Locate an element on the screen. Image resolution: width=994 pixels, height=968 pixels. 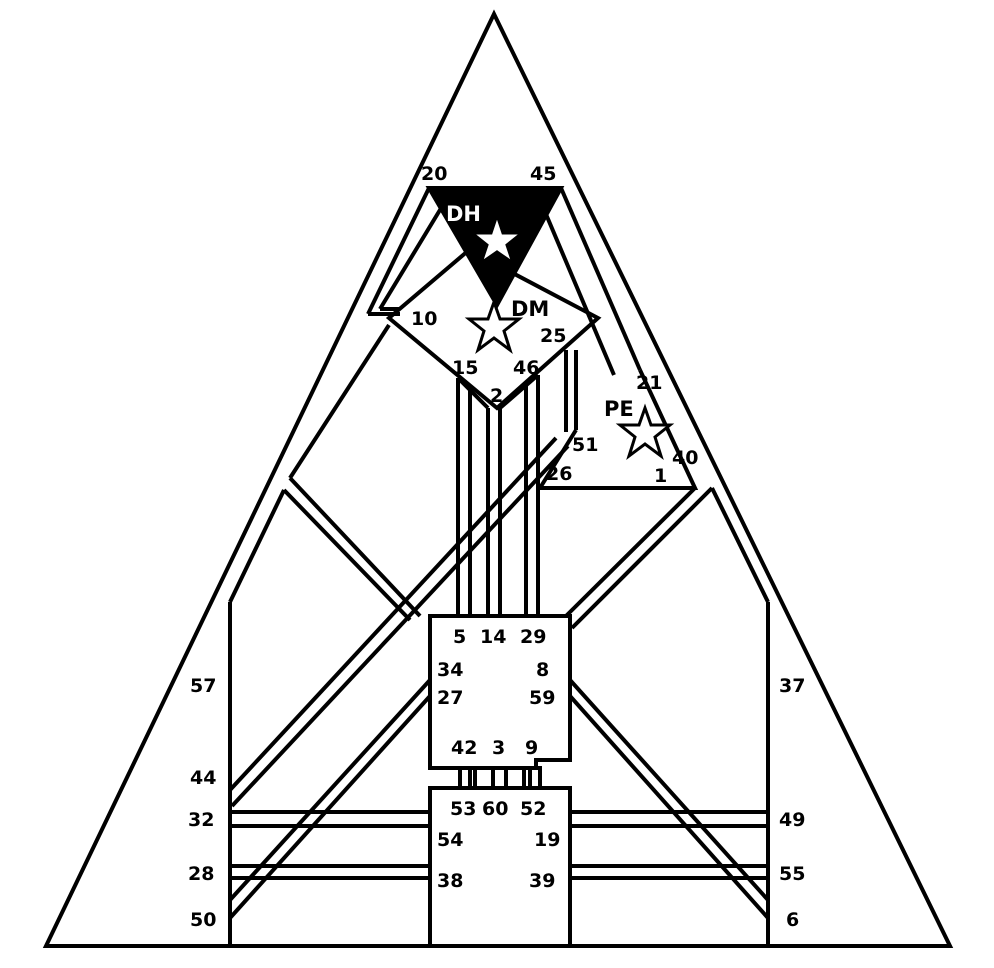
channel-26-44-a is located at coordinates (393, 614).